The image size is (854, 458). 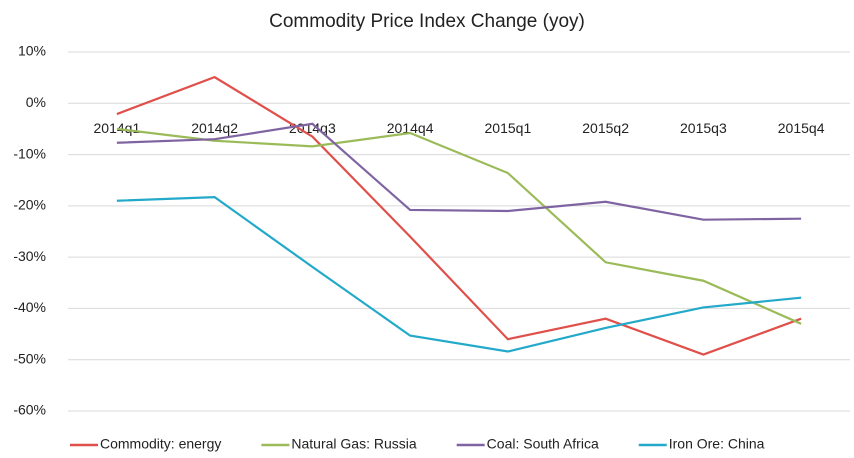 What do you see at coordinates (427, 21) in the screenshot?
I see `chart-title: Commodity Price Index Change (yoy)` at bounding box center [427, 21].